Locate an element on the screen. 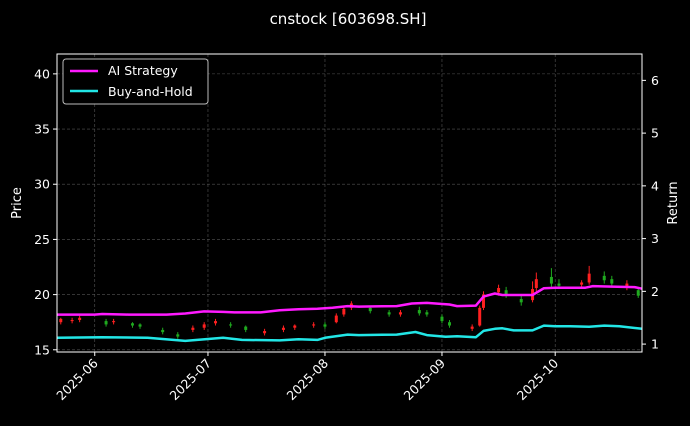 The width and height of the screenshot is (690, 426). price-axis-label: Price is located at coordinates (17, 203).